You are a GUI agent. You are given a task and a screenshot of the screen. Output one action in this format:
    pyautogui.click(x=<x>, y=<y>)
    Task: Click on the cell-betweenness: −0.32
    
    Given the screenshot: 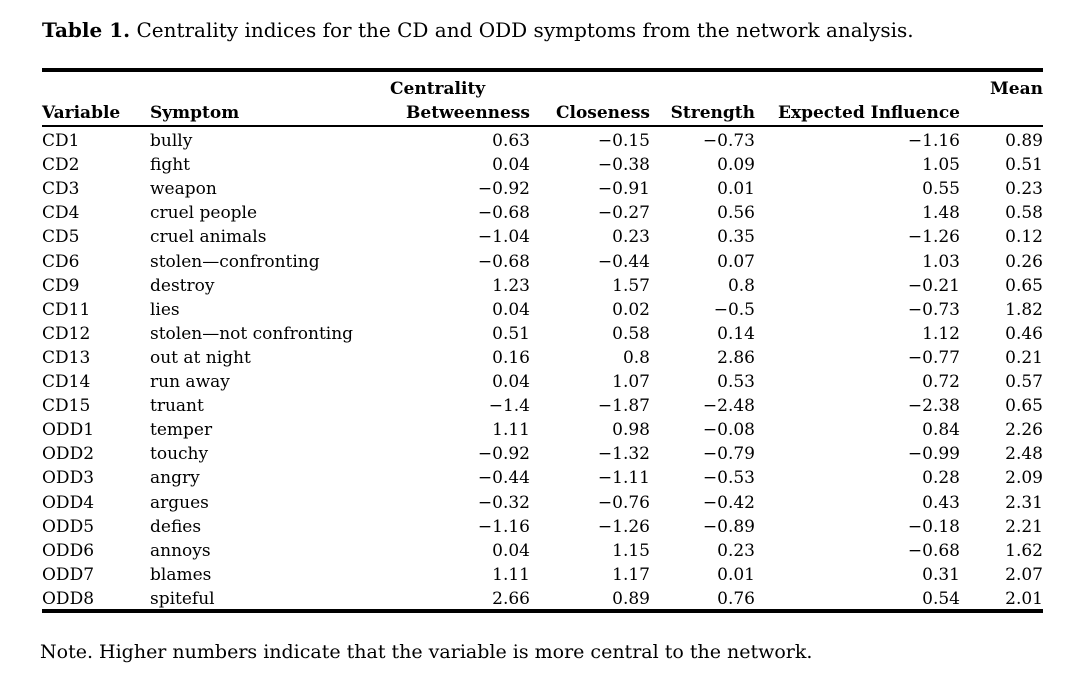 What is the action you would take?
    pyautogui.click(x=503, y=502)
    